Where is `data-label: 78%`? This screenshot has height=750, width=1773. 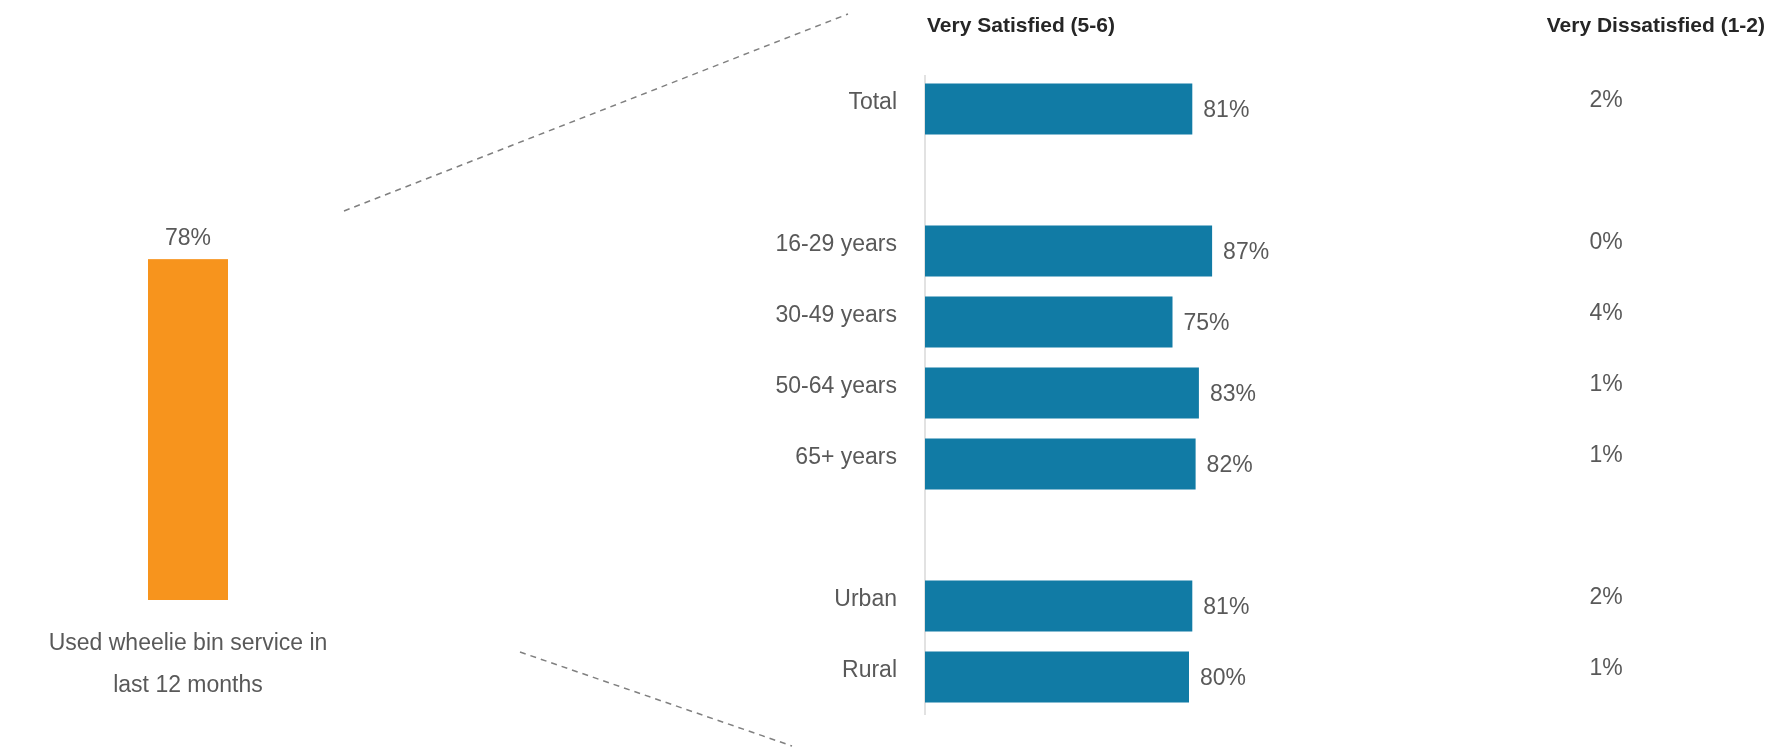 data-label: 78% is located at coordinates (188, 237).